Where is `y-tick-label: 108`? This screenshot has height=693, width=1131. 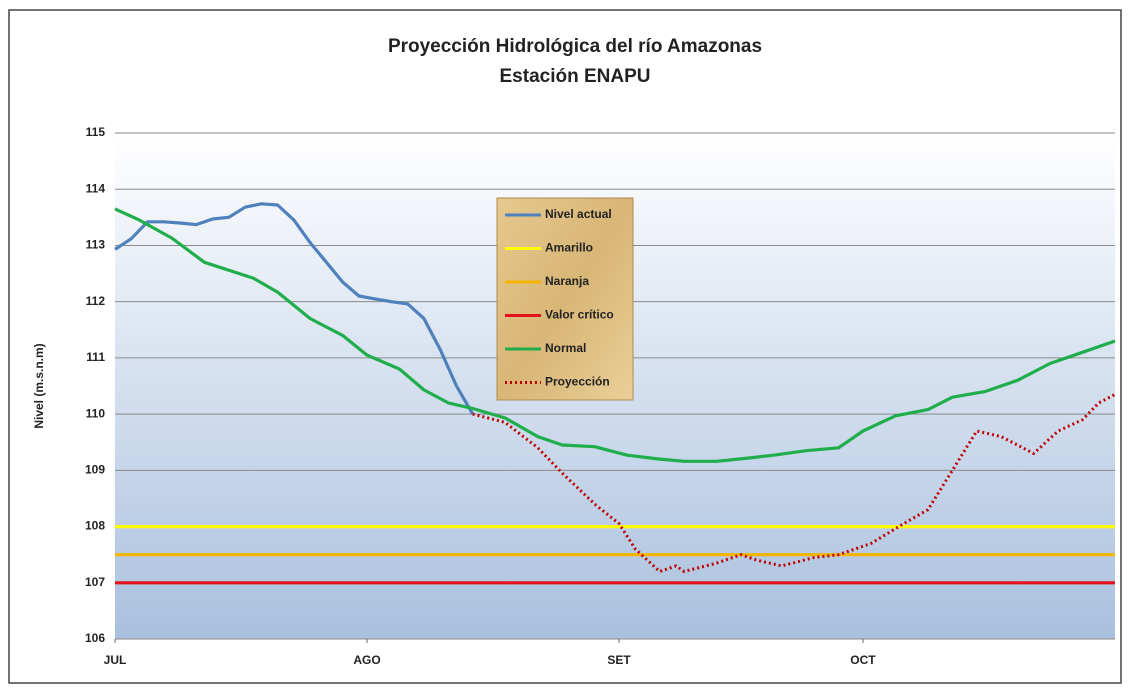
y-tick-label: 108 is located at coordinates (95, 526).